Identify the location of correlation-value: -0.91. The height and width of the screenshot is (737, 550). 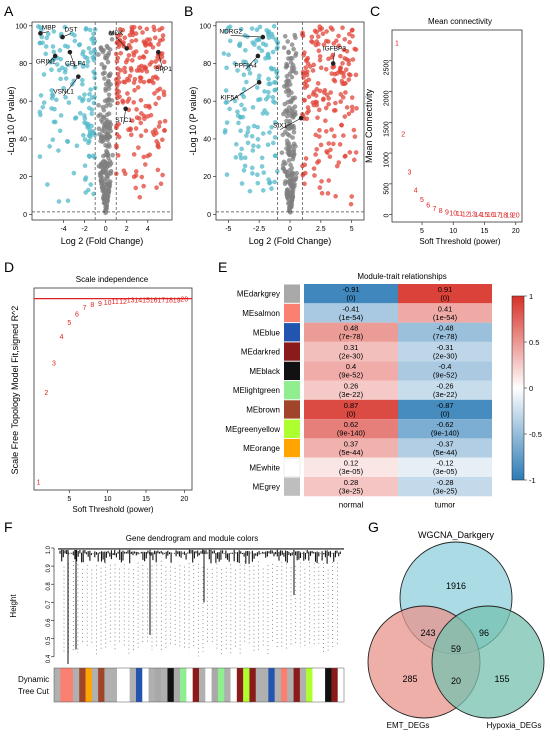
(350, 289).